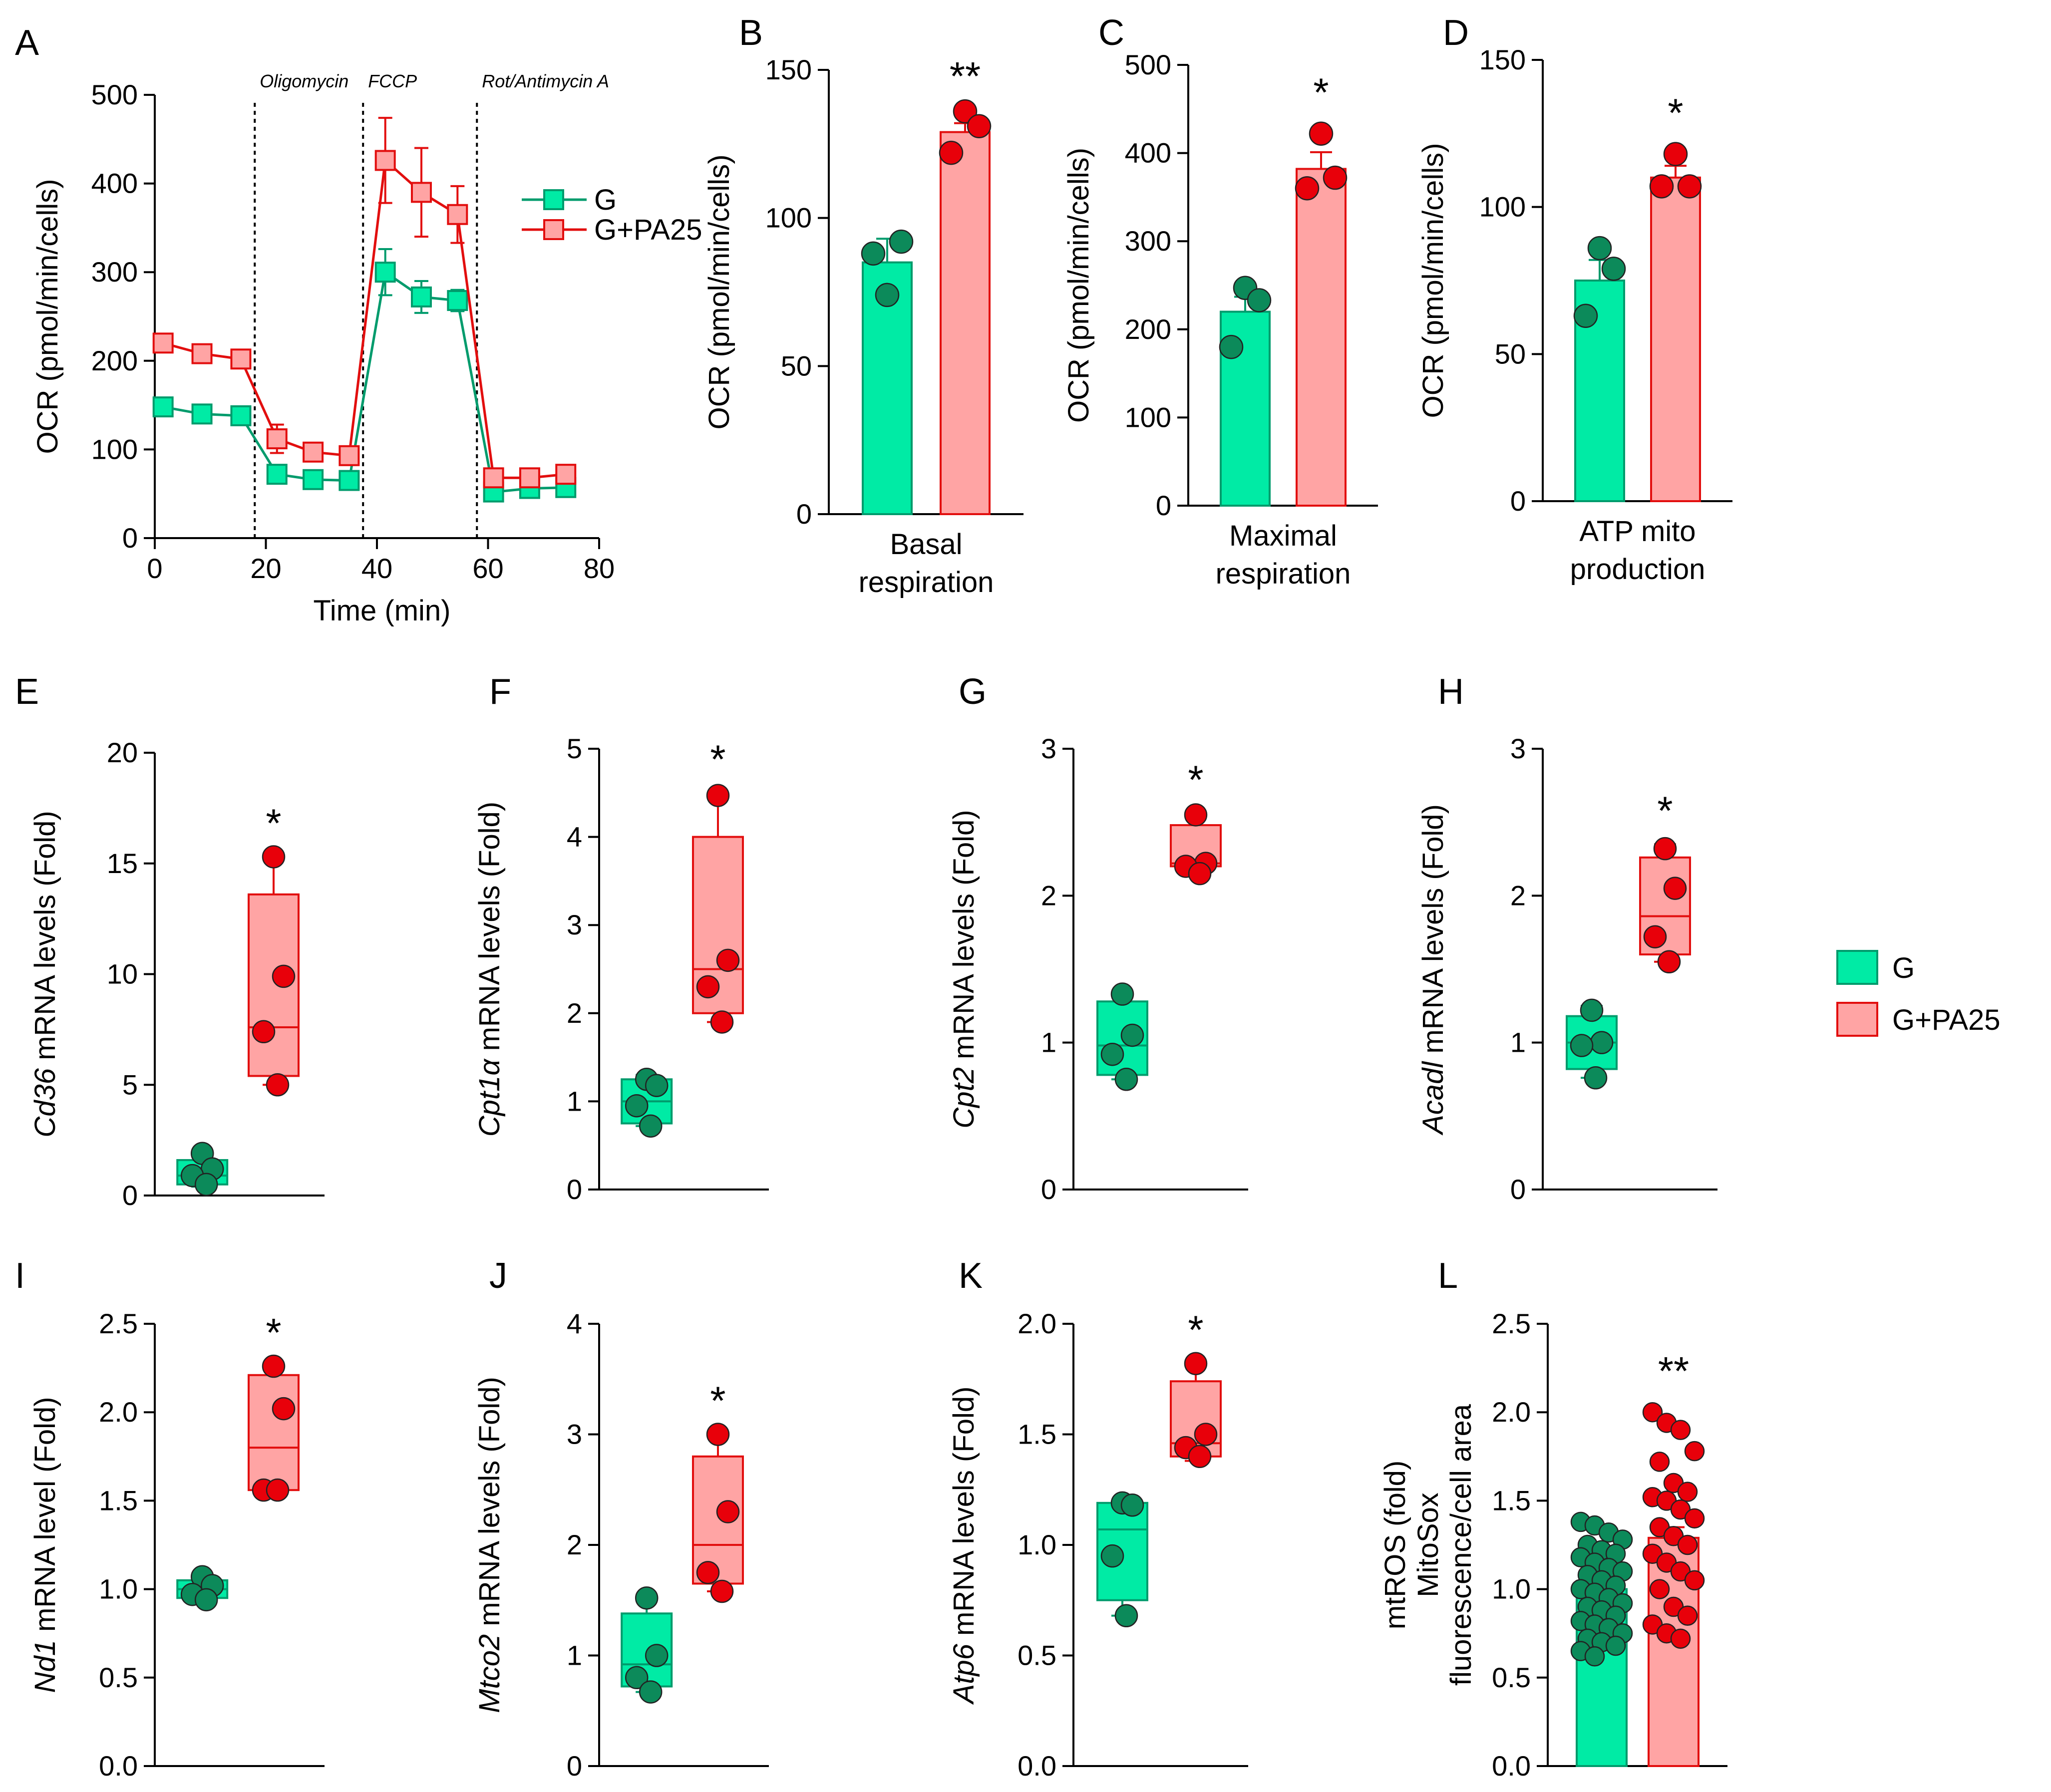  What do you see at coordinates (304, 81) in the screenshot?
I see `injection-label: Oligomycin` at bounding box center [304, 81].